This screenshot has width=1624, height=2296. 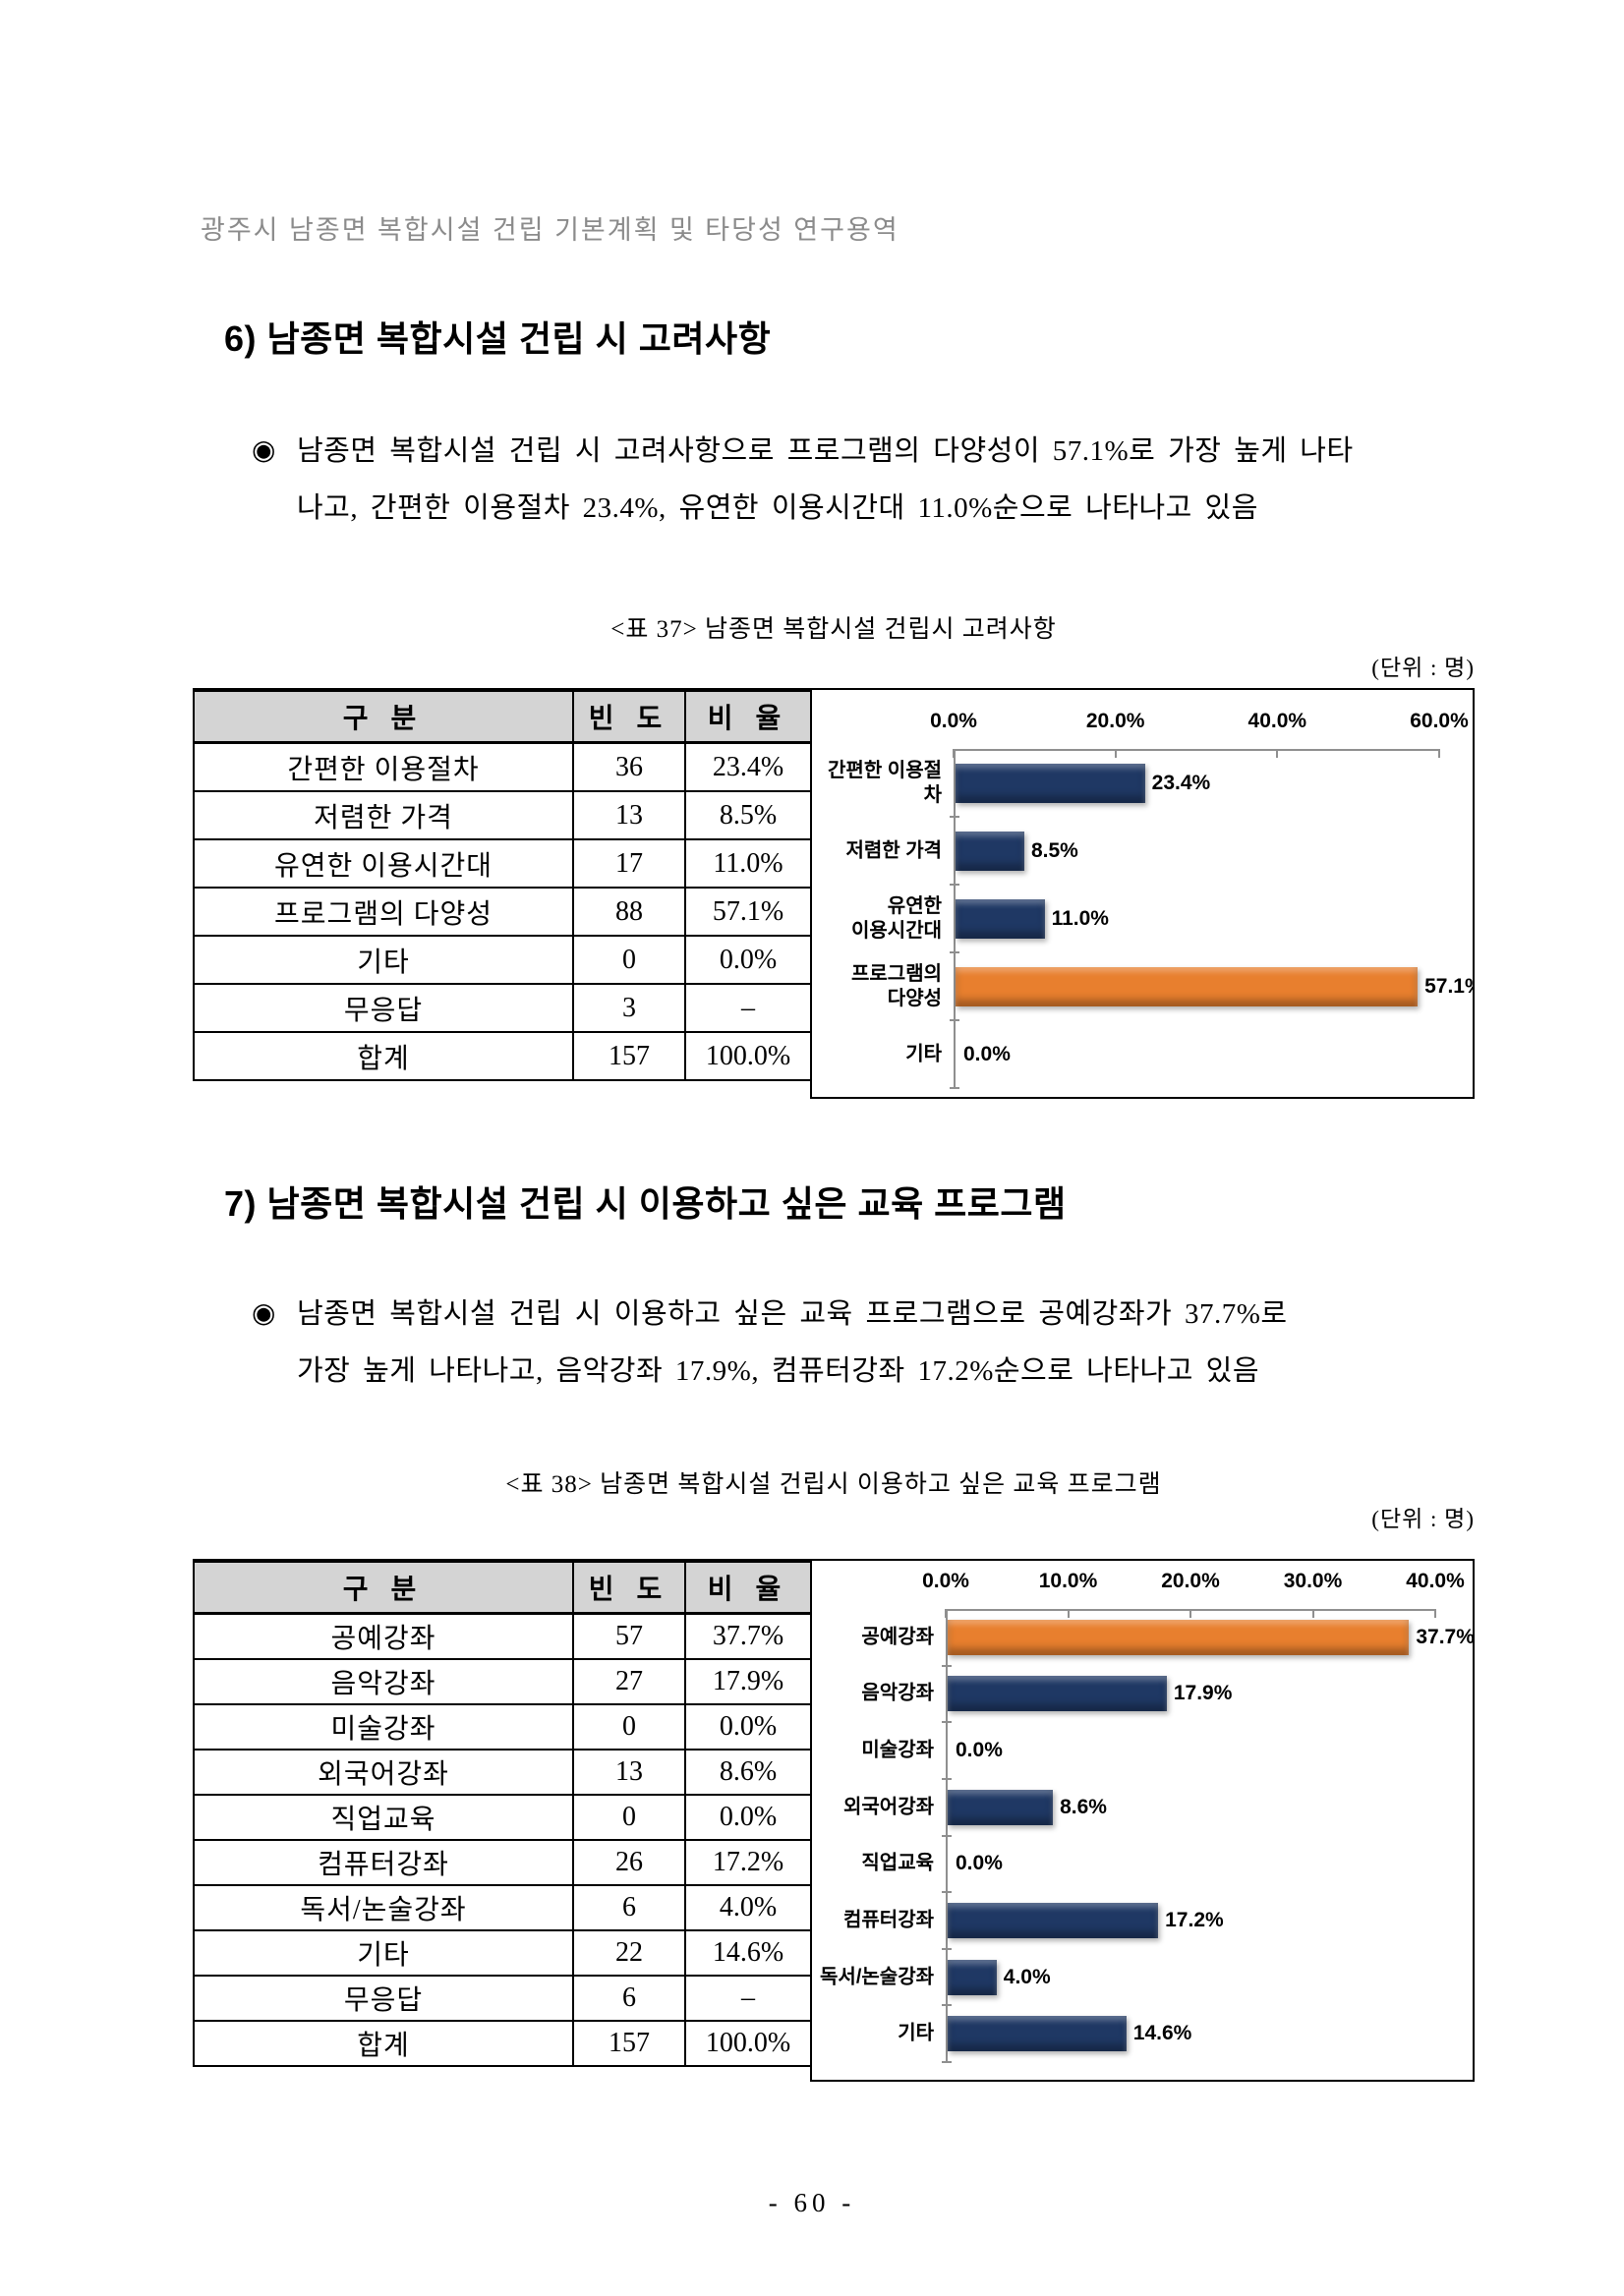 What do you see at coordinates (812, 2203) in the screenshot?
I see `page-number: - 60 -` at bounding box center [812, 2203].